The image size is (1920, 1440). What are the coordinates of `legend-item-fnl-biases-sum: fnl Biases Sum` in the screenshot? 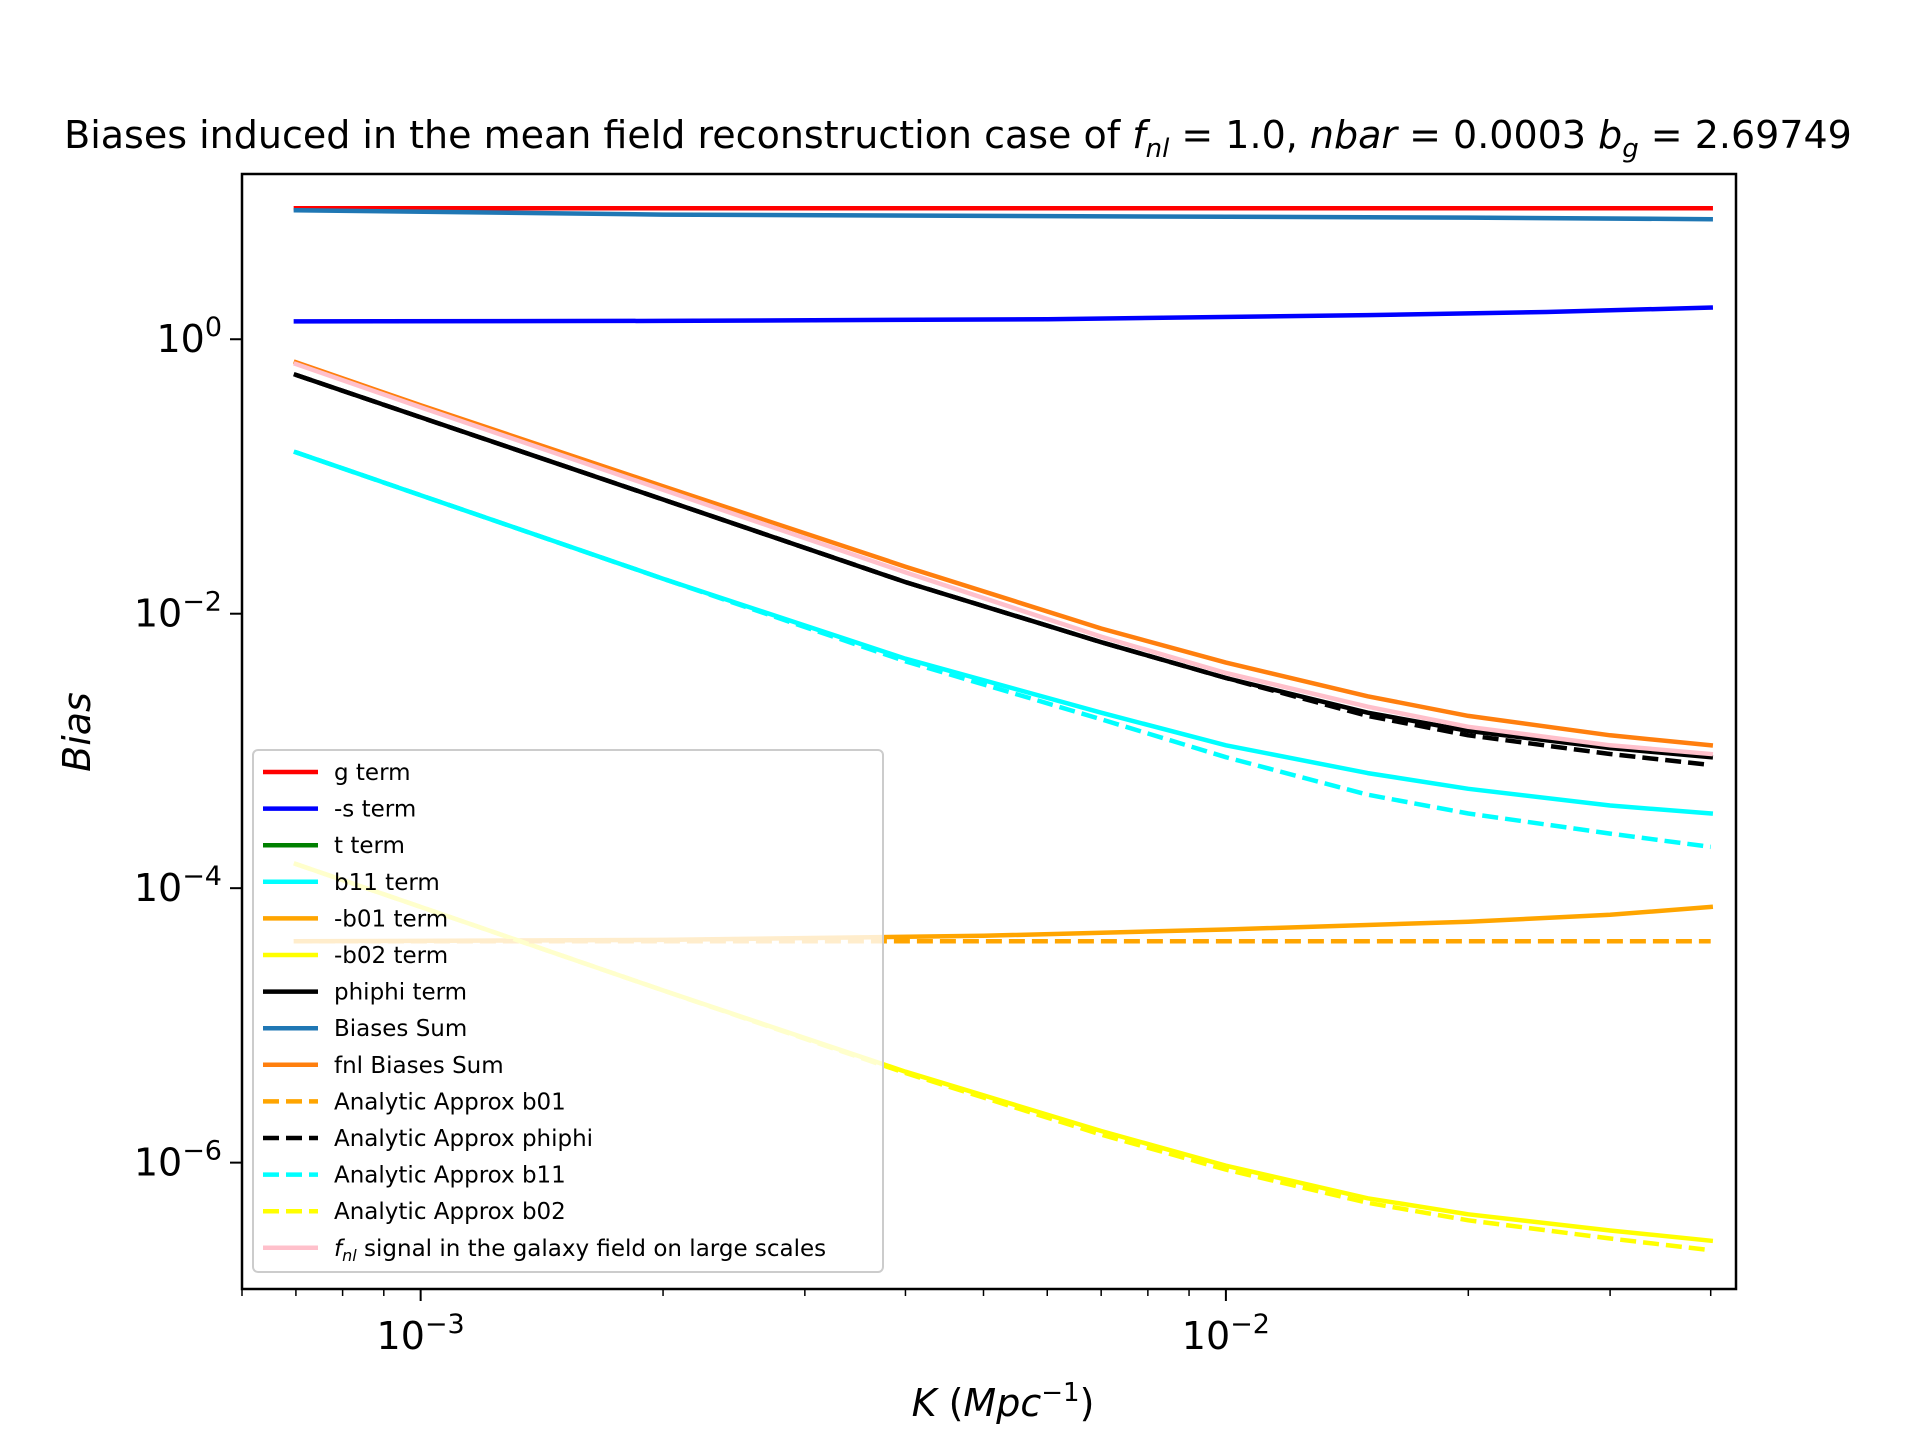 It's located at (383, 1066).